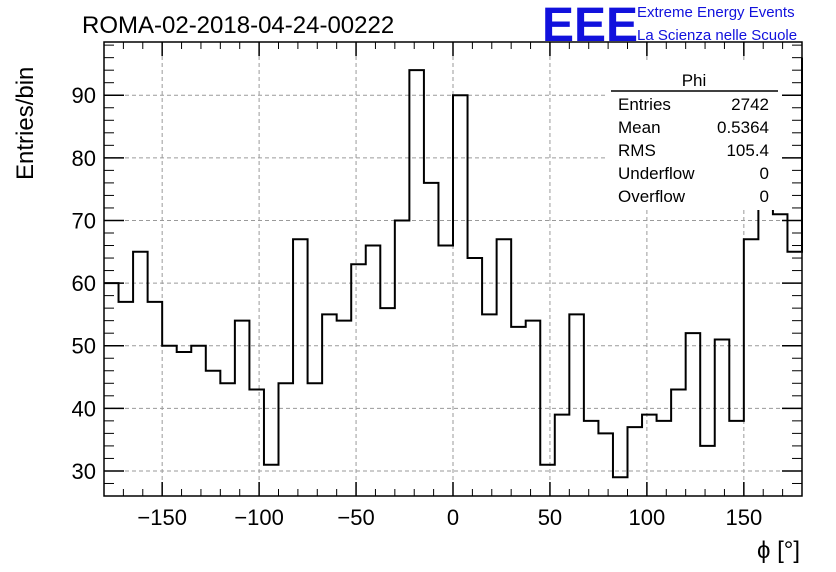  What do you see at coordinates (259, 517) in the screenshot?
I see `x-tick-label: −100` at bounding box center [259, 517].